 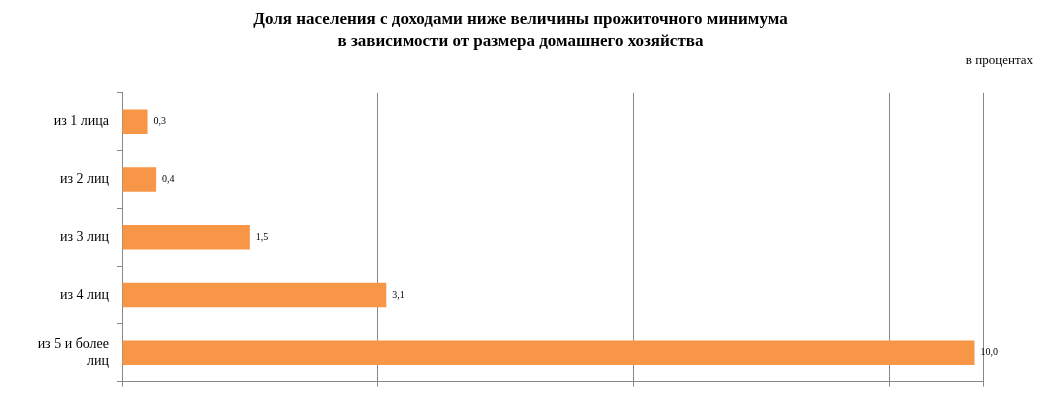 What do you see at coordinates (73, 351) in the screenshot?
I see `y-tick-label: из 5 и более лиц` at bounding box center [73, 351].